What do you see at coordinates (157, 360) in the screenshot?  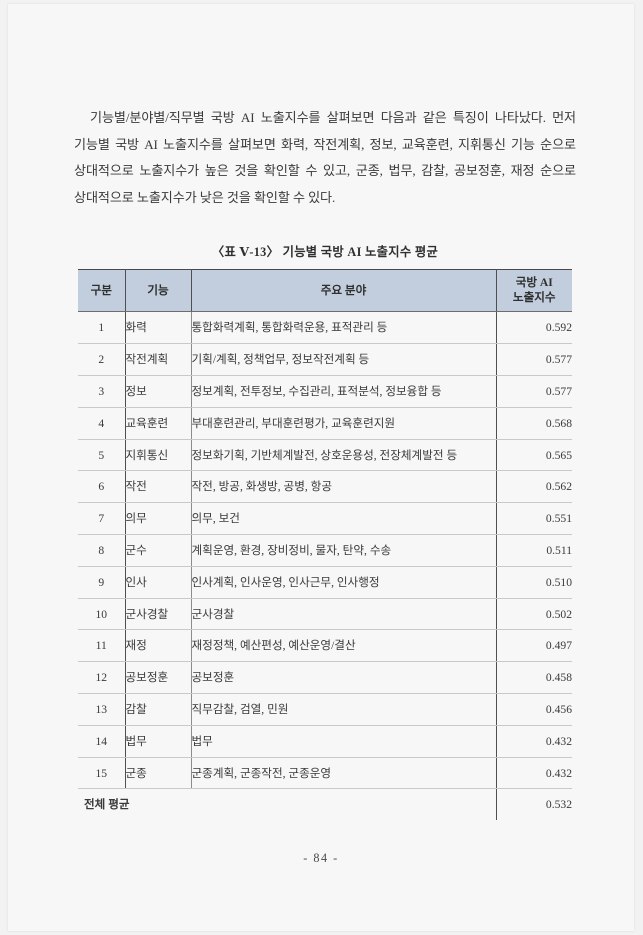 I see `cell-function: 작전계획` at bounding box center [157, 360].